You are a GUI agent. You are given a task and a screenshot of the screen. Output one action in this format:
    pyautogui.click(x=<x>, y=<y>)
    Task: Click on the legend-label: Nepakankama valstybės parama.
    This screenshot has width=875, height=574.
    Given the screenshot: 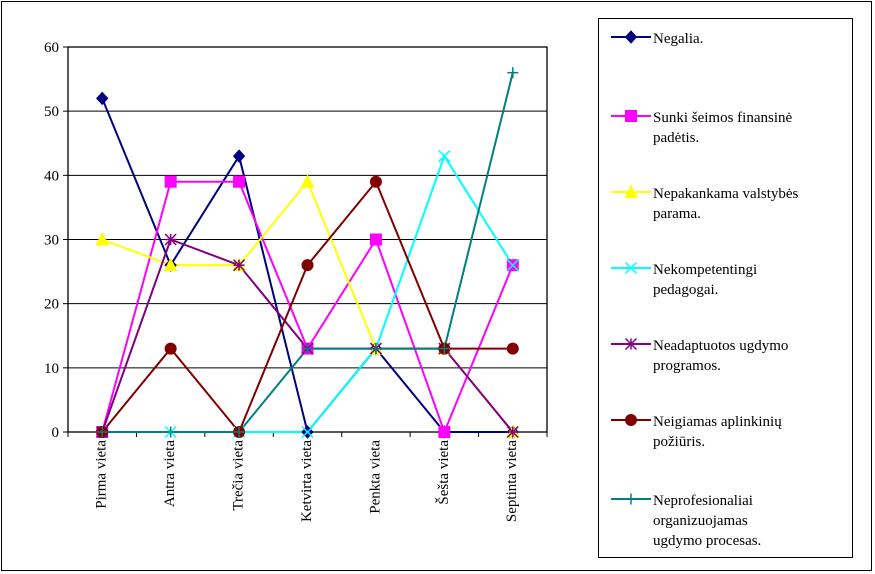 What is the action you would take?
    pyautogui.click(x=750, y=204)
    